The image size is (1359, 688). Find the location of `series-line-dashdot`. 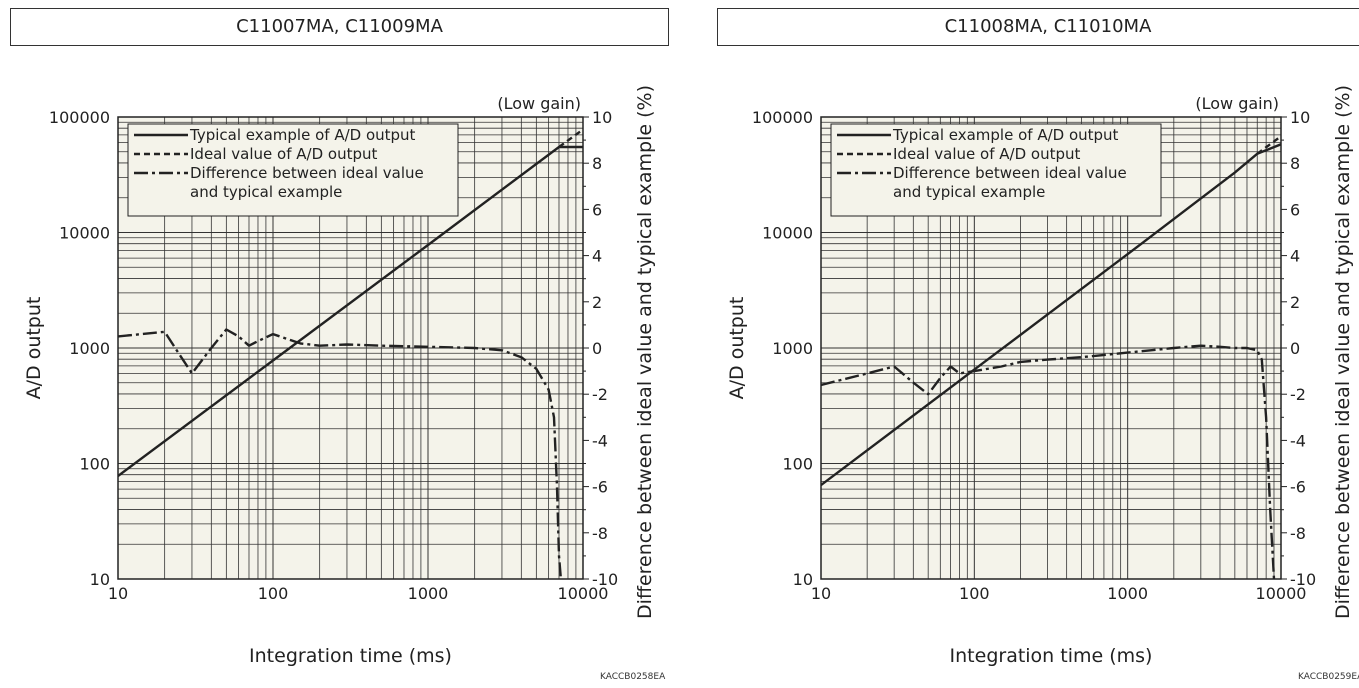

series-line-dashdot is located at coordinates (340, 453).